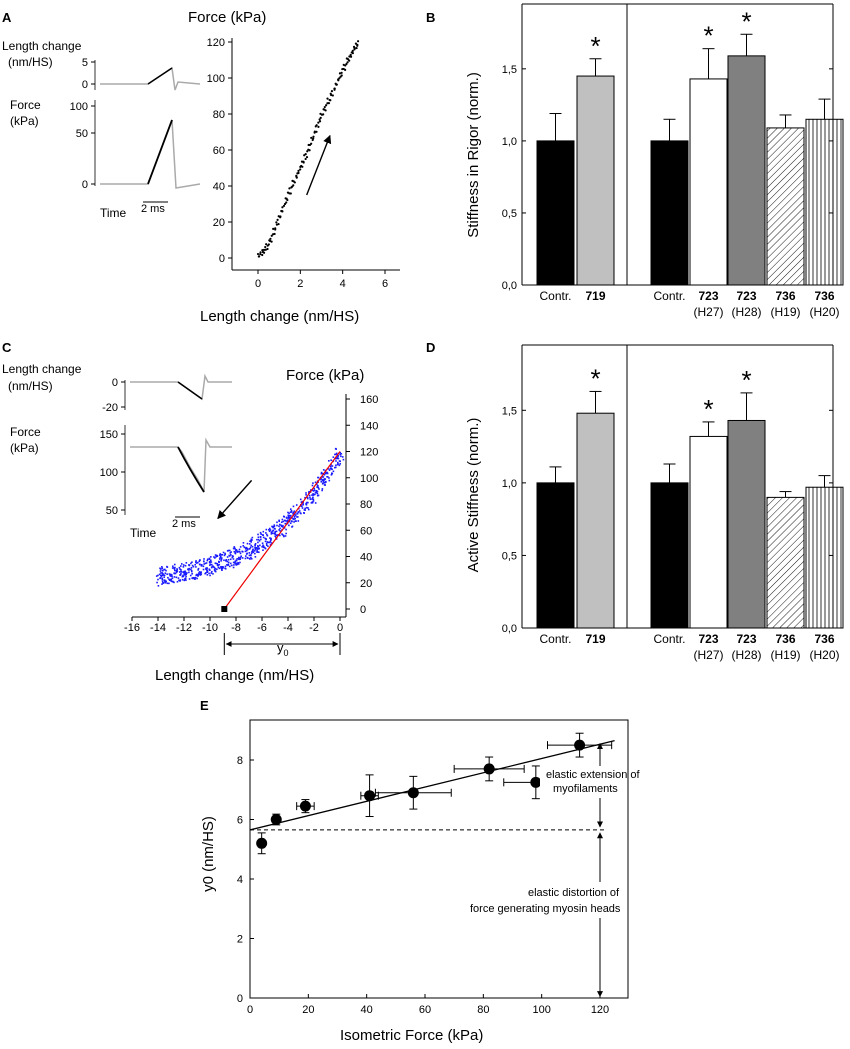 This screenshot has height=1049, width=850. I want to click on category-sublabel: (H28), so click(746, 312).